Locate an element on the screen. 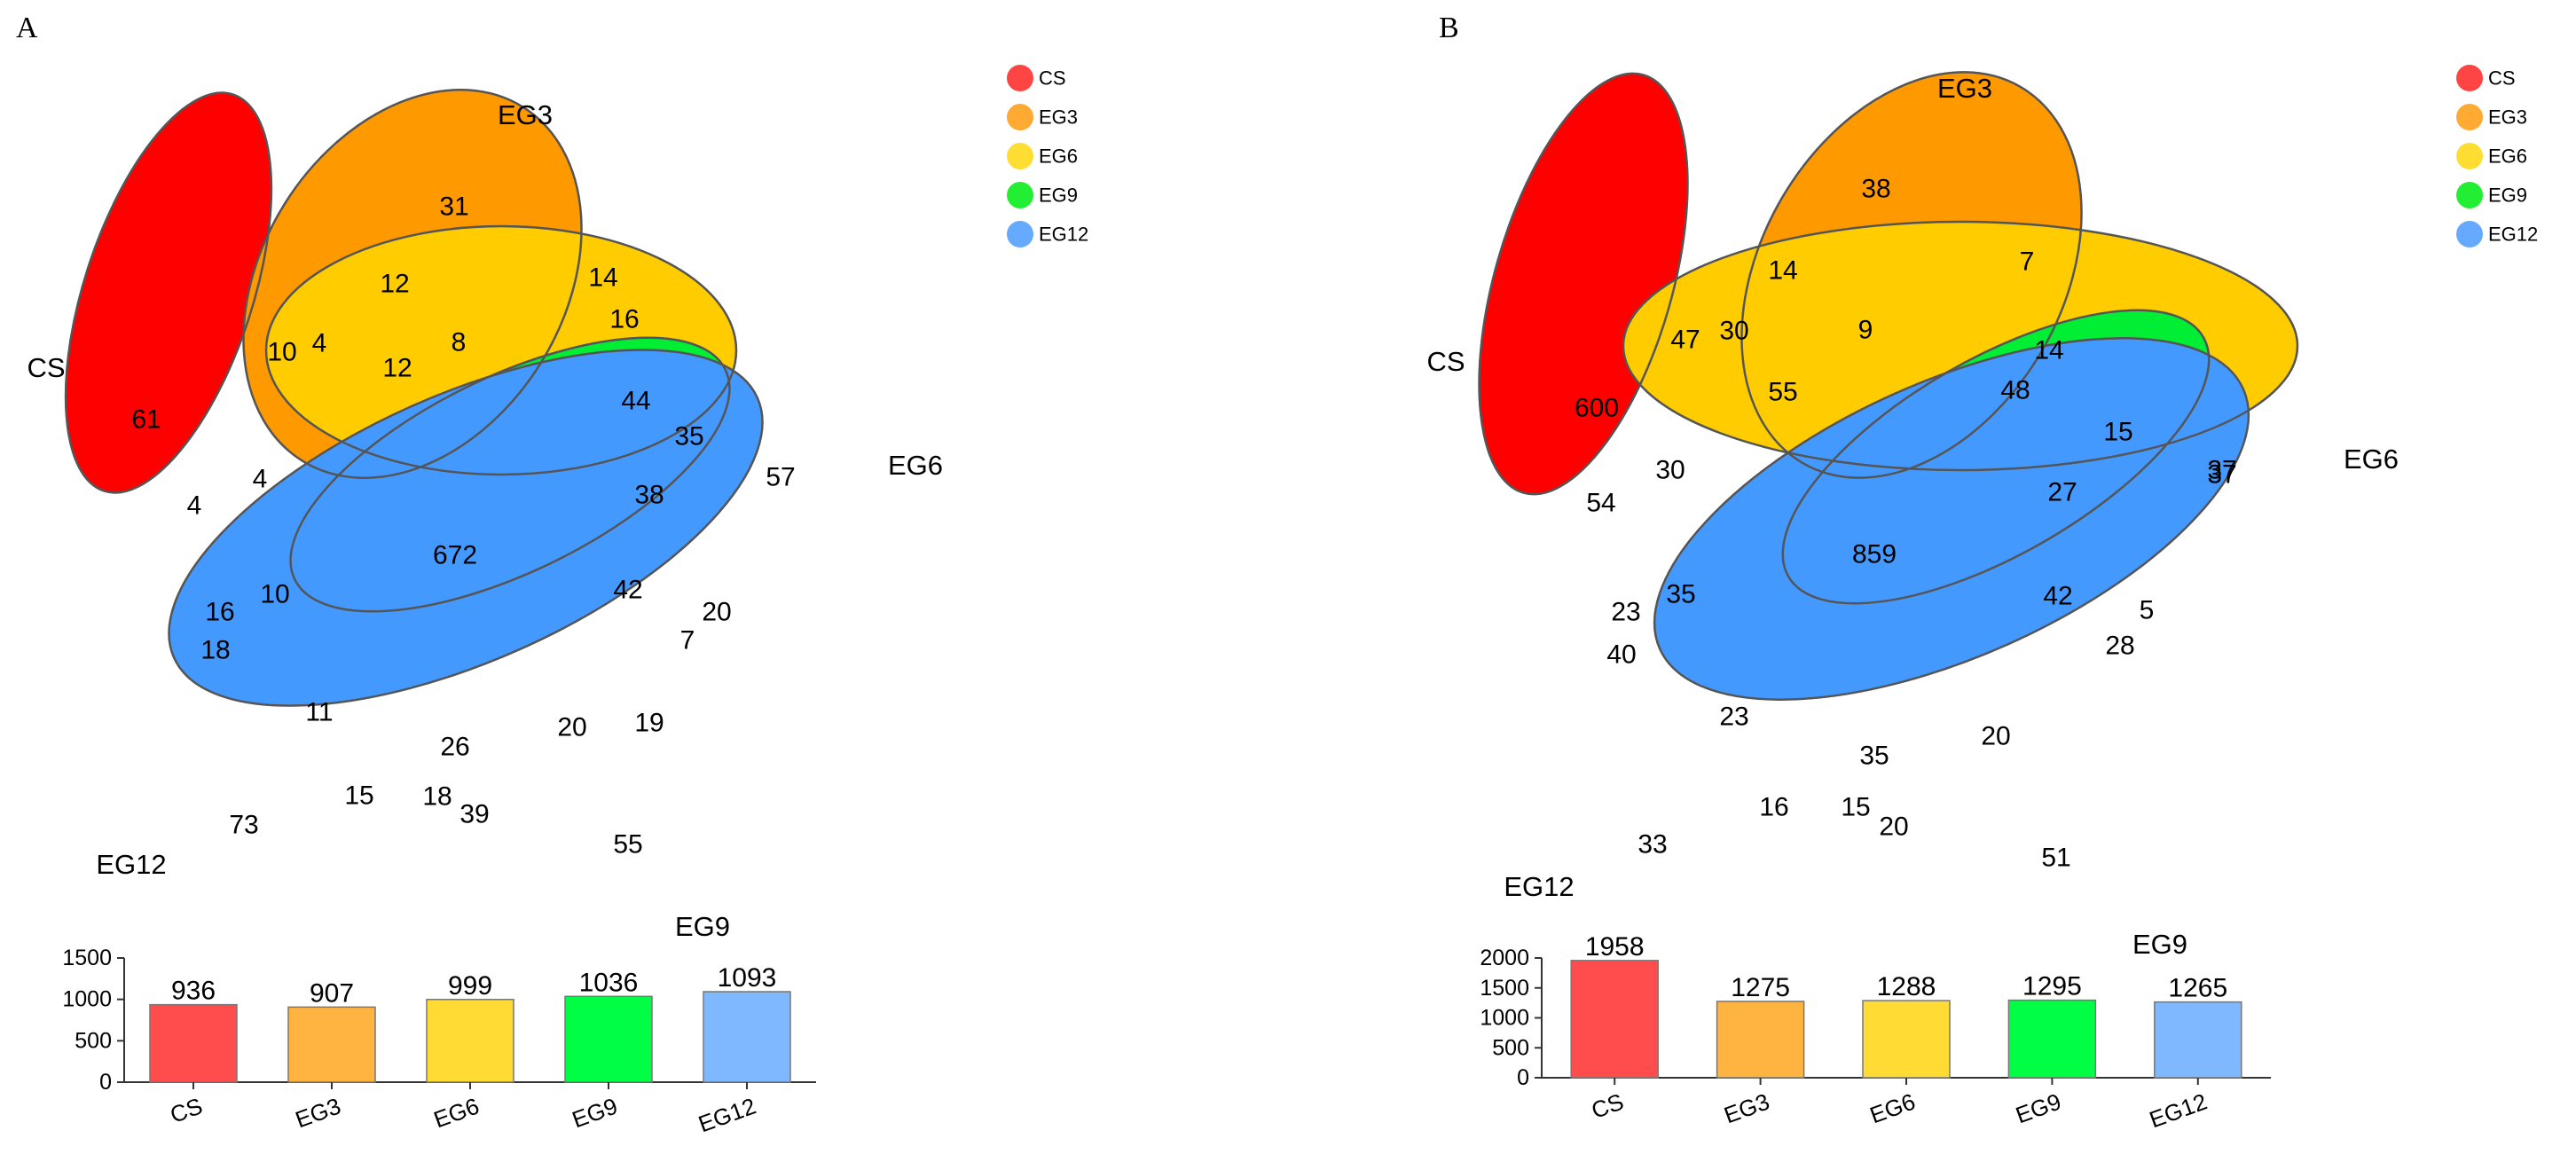 This screenshot has height=1162, width=2576. venn-outline-eg12 is located at coordinates (1951, 519).